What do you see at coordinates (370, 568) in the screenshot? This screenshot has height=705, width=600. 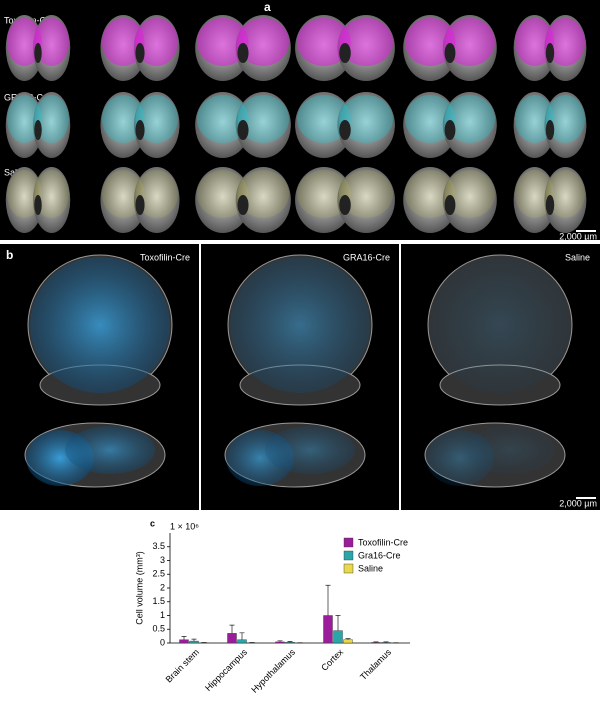 I see `legend-label: Saline` at bounding box center [370, 568].